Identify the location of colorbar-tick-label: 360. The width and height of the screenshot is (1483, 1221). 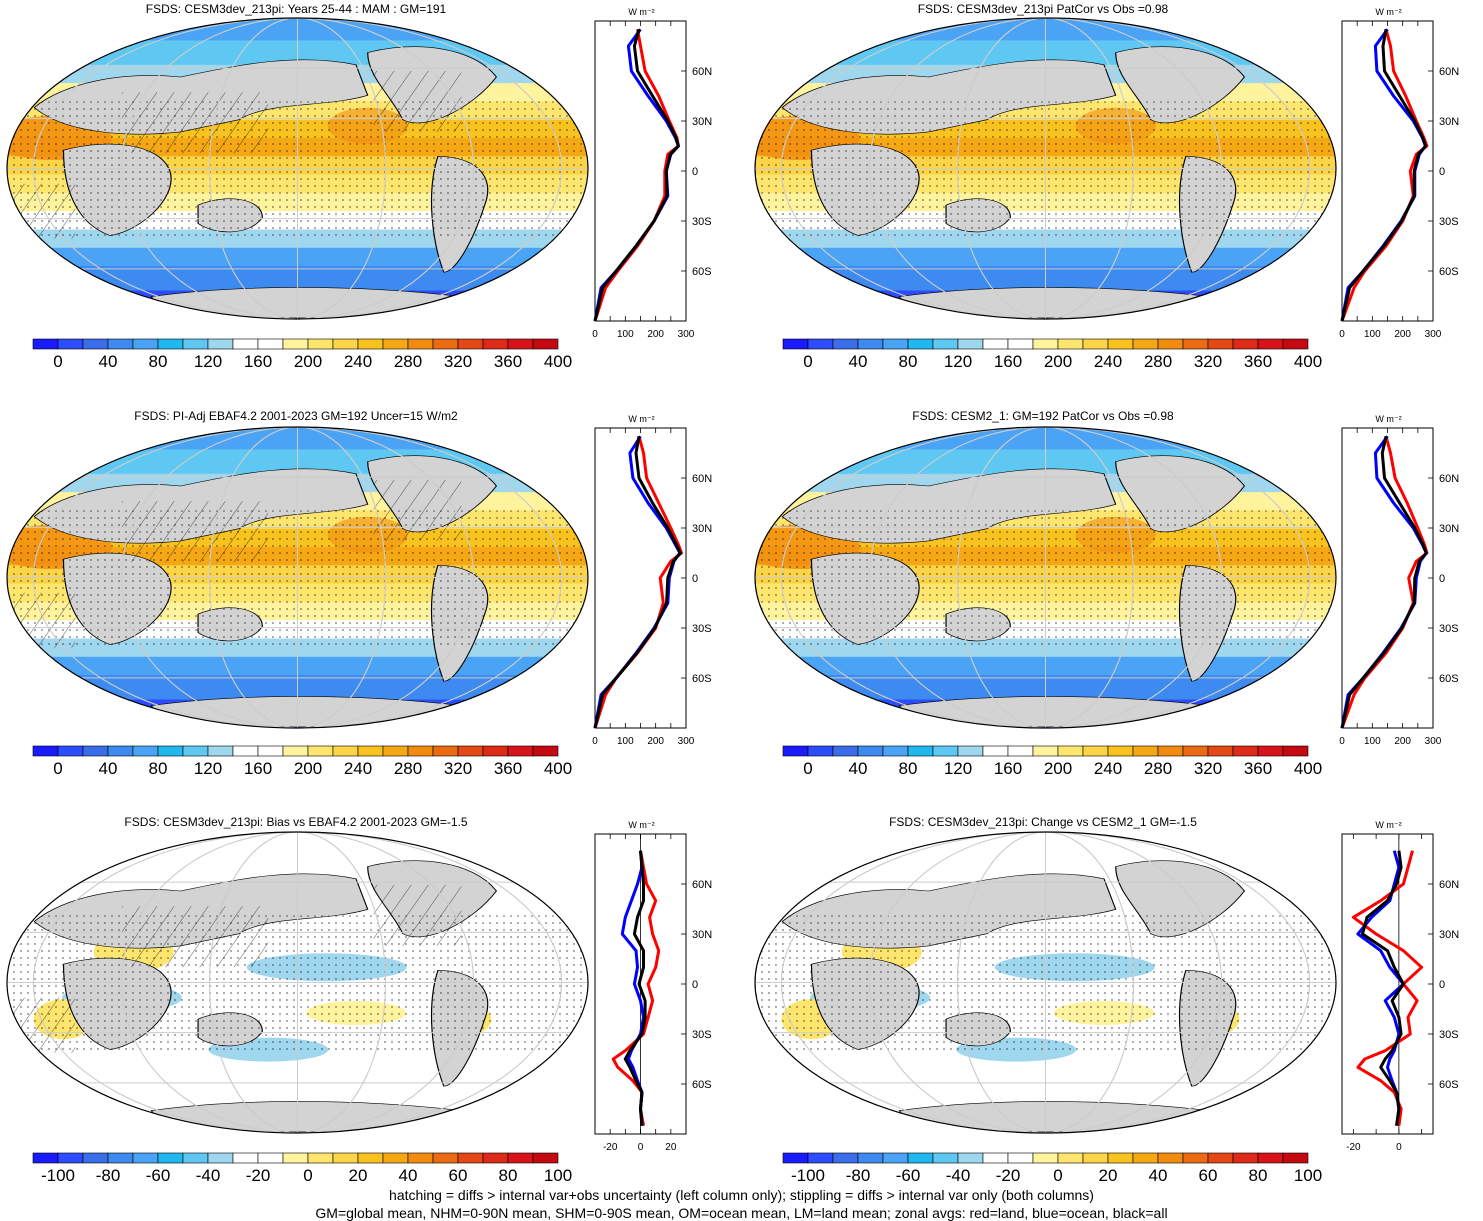
(508, 768).